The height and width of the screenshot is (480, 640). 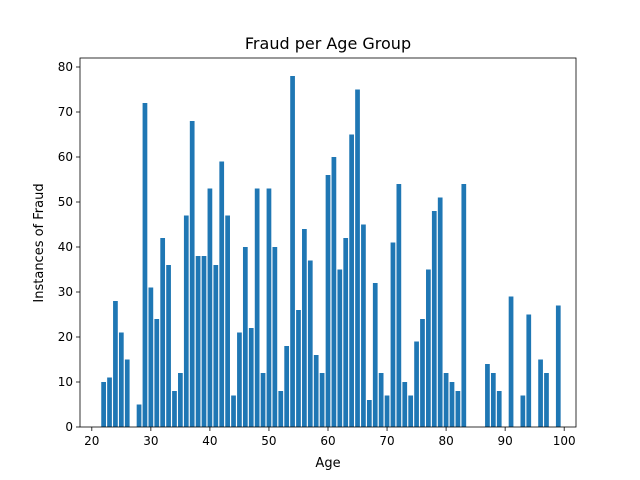 What do you see at coordinates (564, 441) in the screenshot?
I see `x-tick-label: 100` at bounding box center [564, 441].